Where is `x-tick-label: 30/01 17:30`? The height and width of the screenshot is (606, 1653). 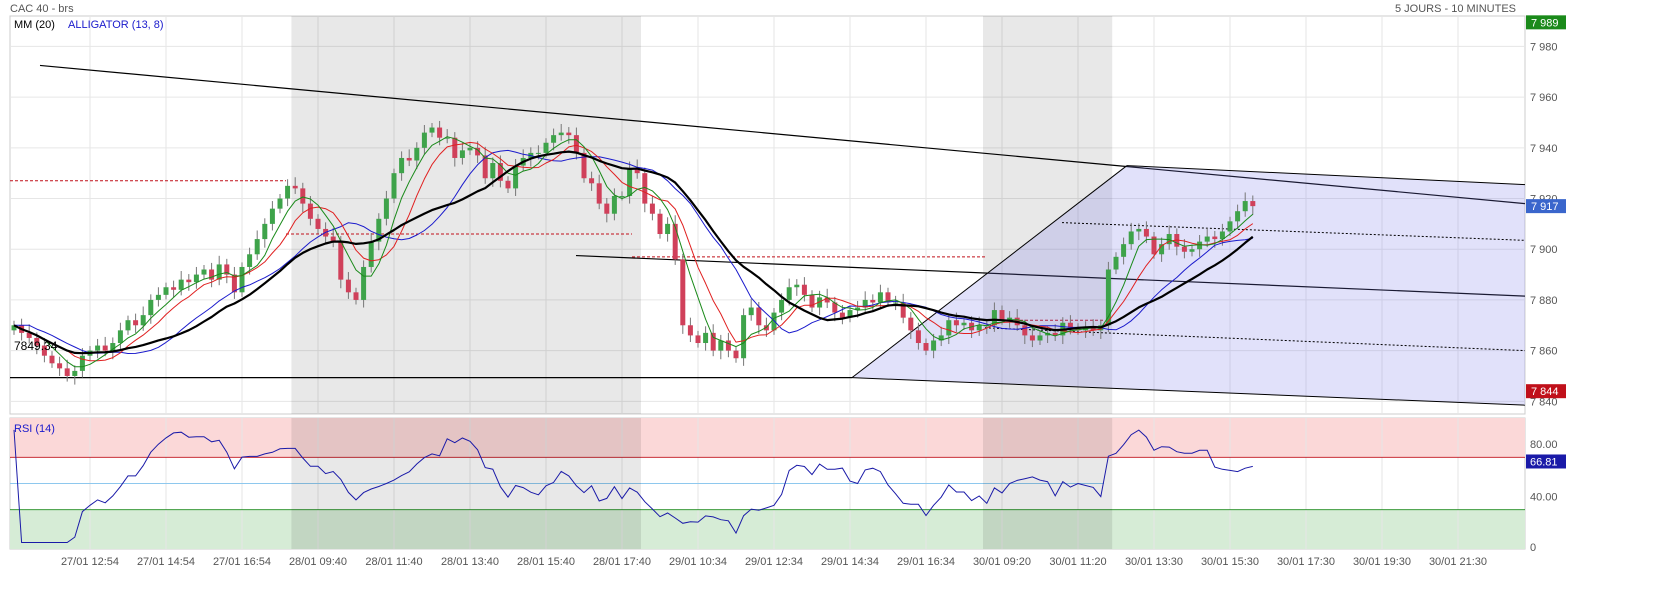 x-tick-label: 30/01 17:30 is located at coordinates (1306, 562).